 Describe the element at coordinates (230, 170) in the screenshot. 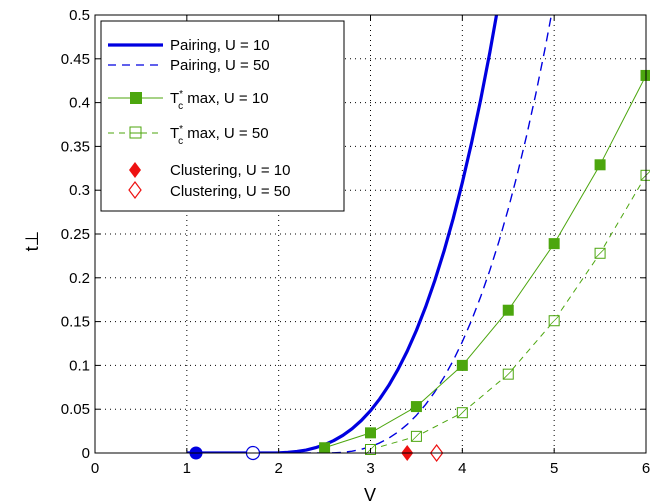

I see `legend-label-clustering-u10: Clustering, U = 10` at that location.